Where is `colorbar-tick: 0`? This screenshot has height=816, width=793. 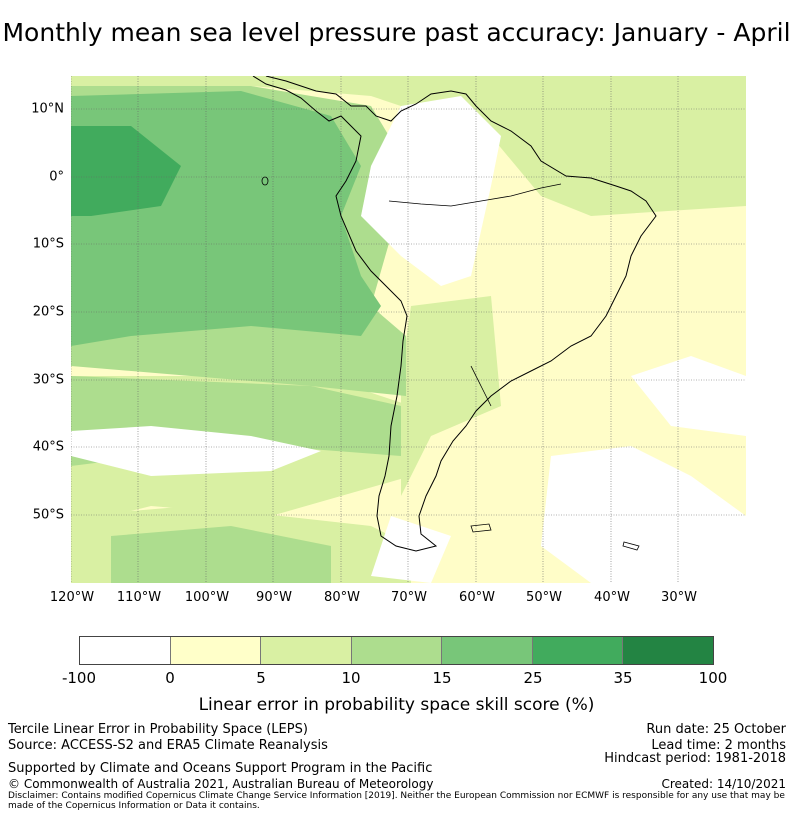 colorbar-tick: 0 is located at coordinates (170, 678).